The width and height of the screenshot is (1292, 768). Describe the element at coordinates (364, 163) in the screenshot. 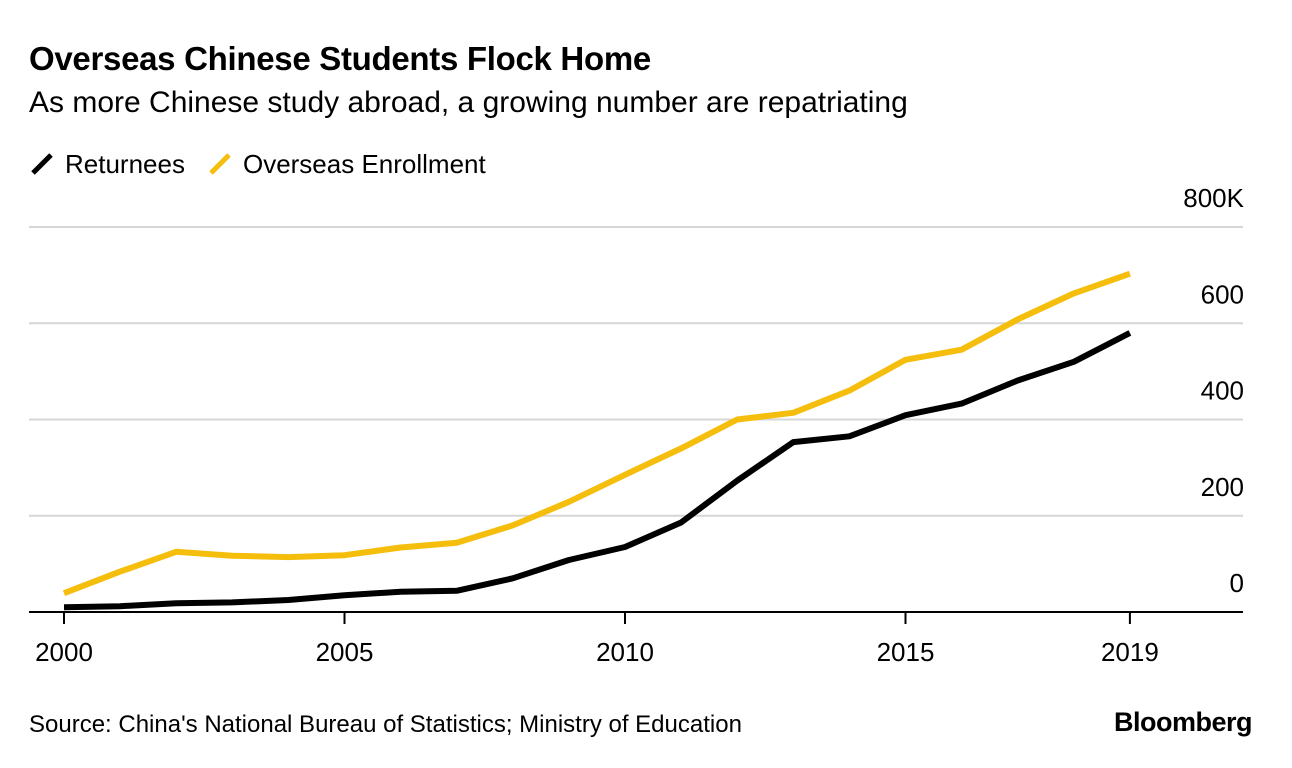

I see `legend-label-overseas-enrollment: Overseas Enrollment` at that location.